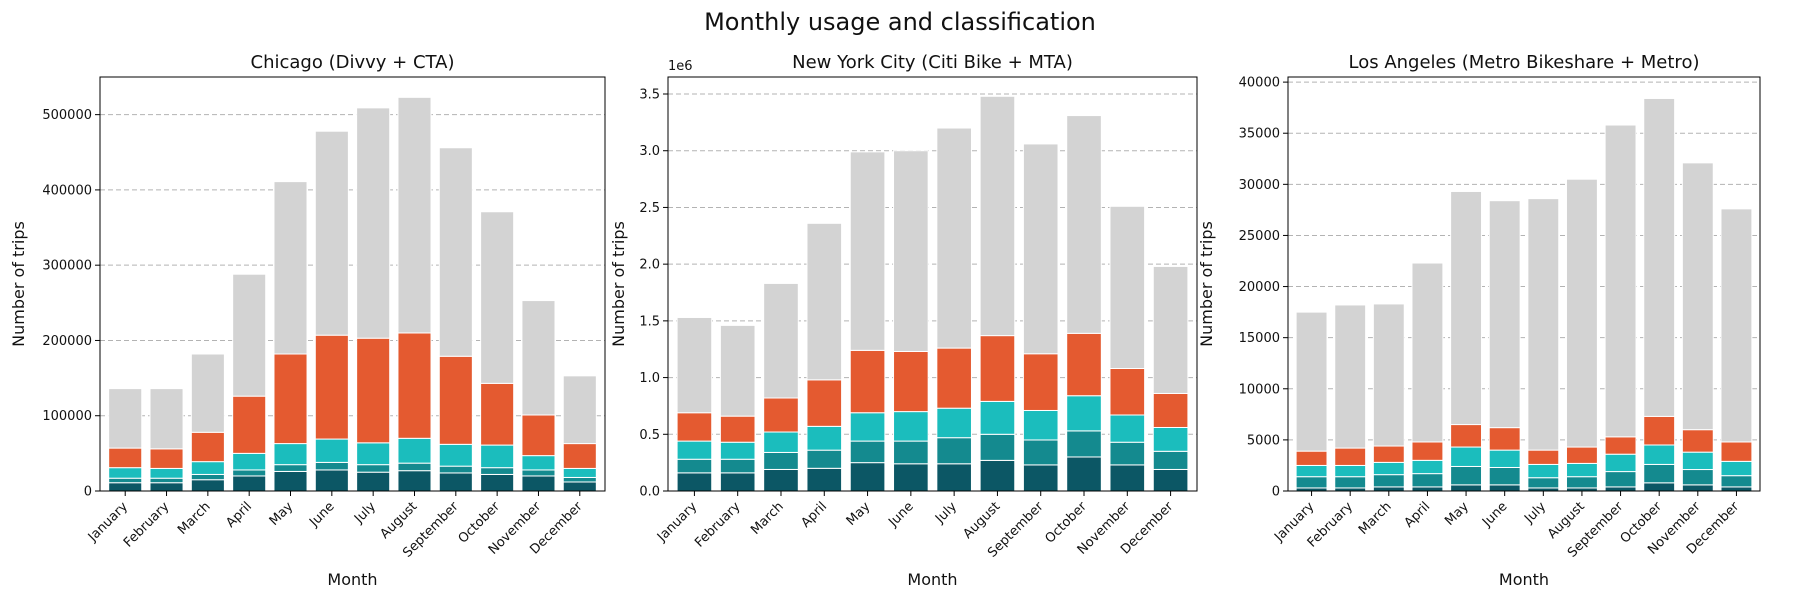 This screenshot has width=1800, height=600. I want to click on y-tick-label: 40000, so click(1259, 83).